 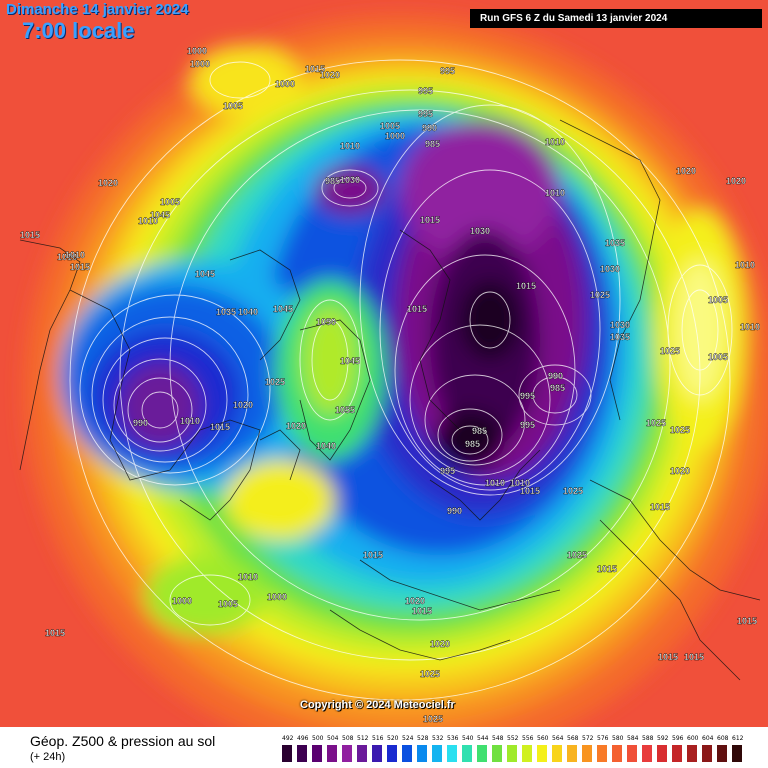 What do you see at coordinates (483, 738) in the screenshot?
I see `legend-label: 544` at bounding box center [483, 738].